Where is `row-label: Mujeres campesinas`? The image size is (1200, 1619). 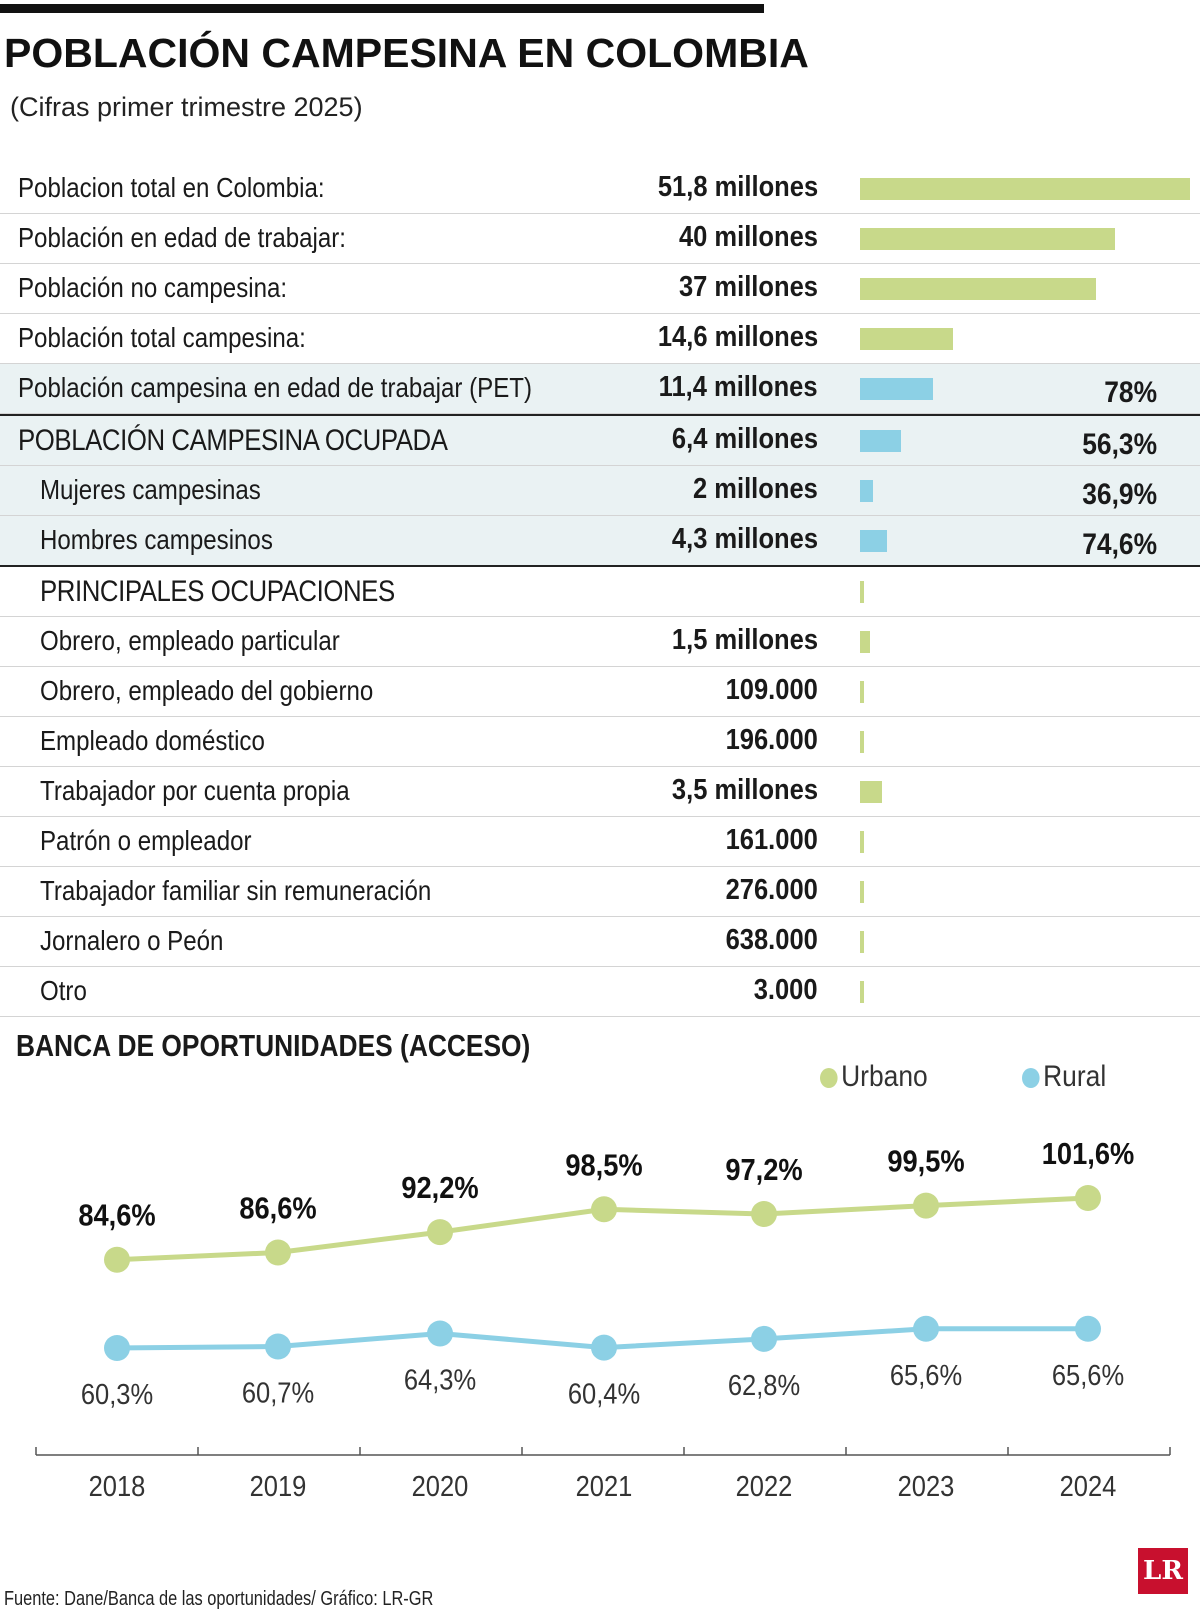 row-label: Mujeres campesinas is located at coordinates (150, 489).